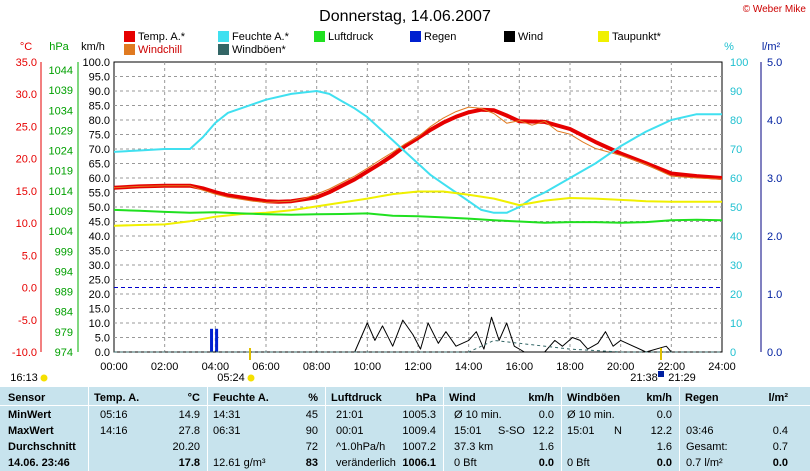 The width and height of the screenshot is (810, 471). Describe the element at coordinates (27, 398) in the screenshot. I see `sensor-header: Sensor` at that location.